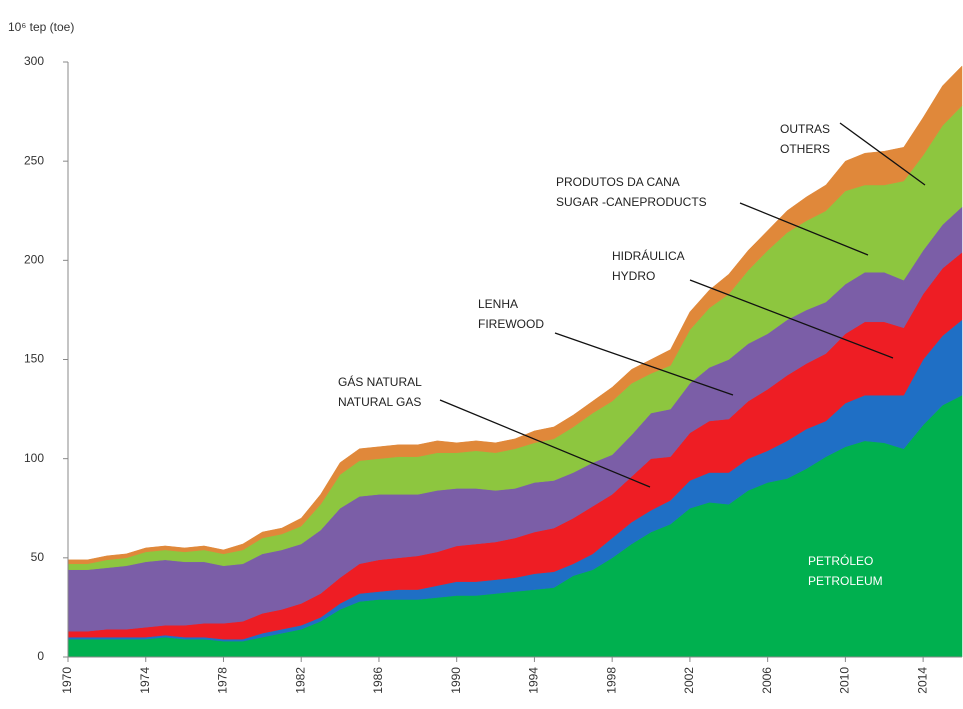 This screenshot has width=963, height=709. What do you see at coordinates (223, 680) in the screenshot?
I see `x-tick-label: 1978` at bounding box center [223, 680].